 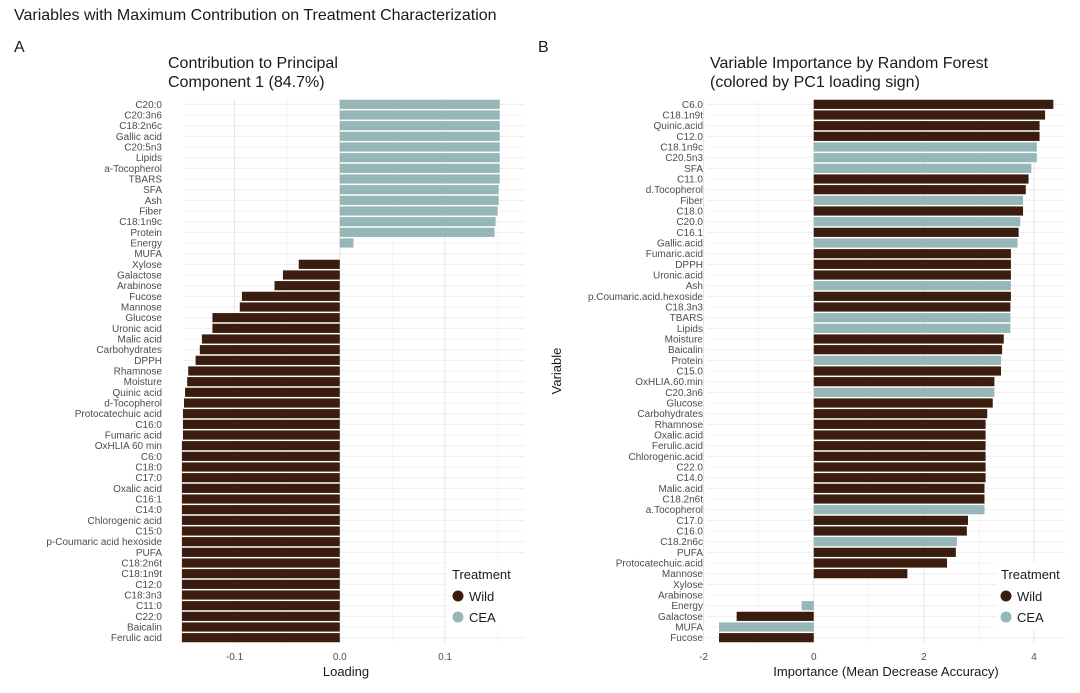 What do you see at coordinates (481, 574) in the screenshot?
I see `panel-a-legend-title: Treatment` at bounding box center [481, 574].